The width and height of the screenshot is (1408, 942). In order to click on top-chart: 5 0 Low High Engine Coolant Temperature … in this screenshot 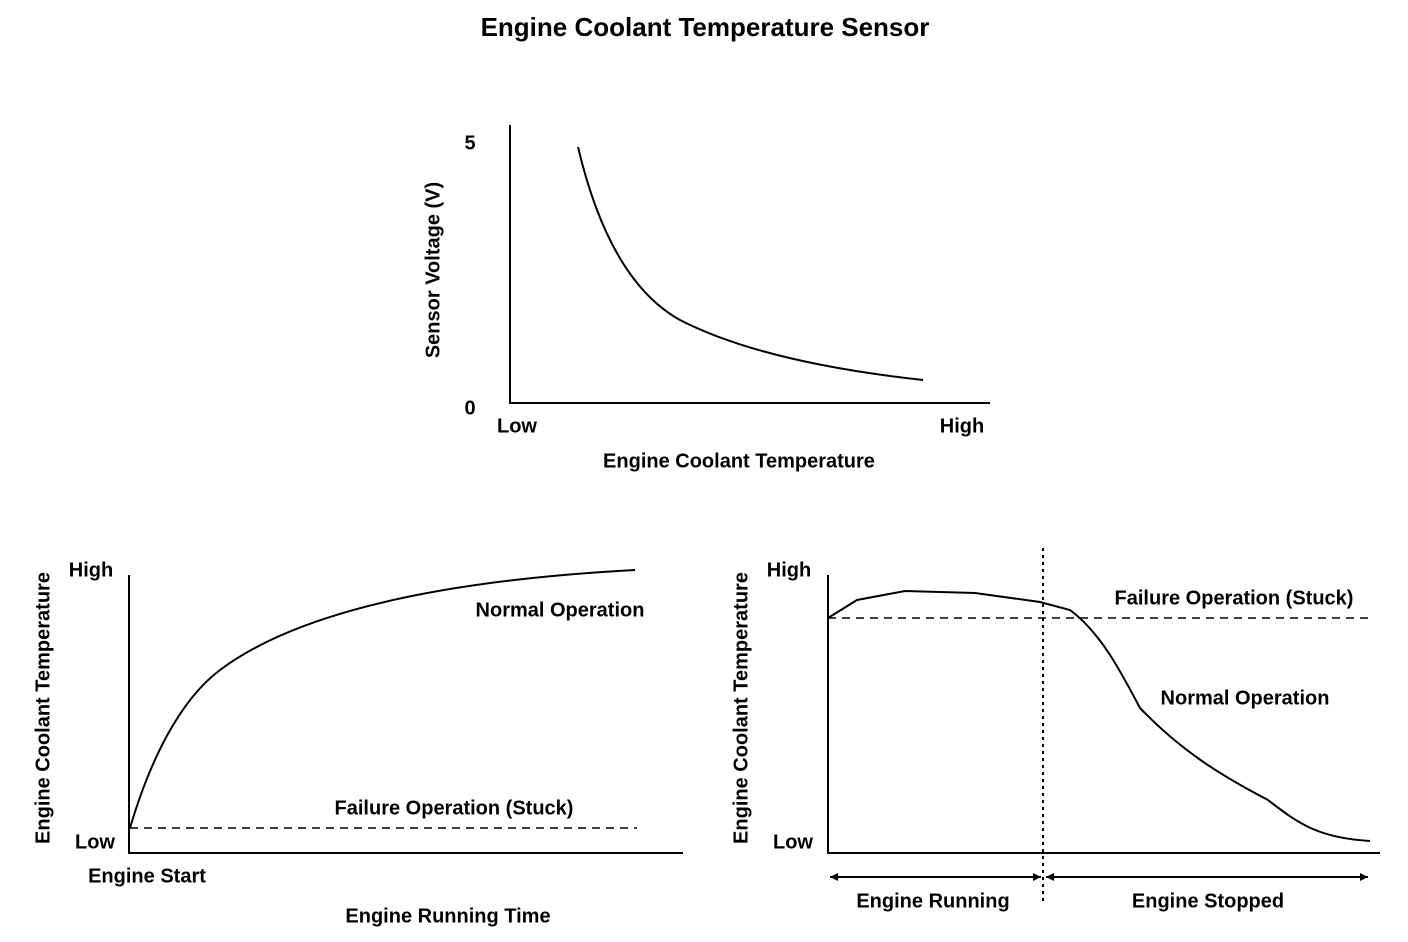, I will do `click(706, 298)`.